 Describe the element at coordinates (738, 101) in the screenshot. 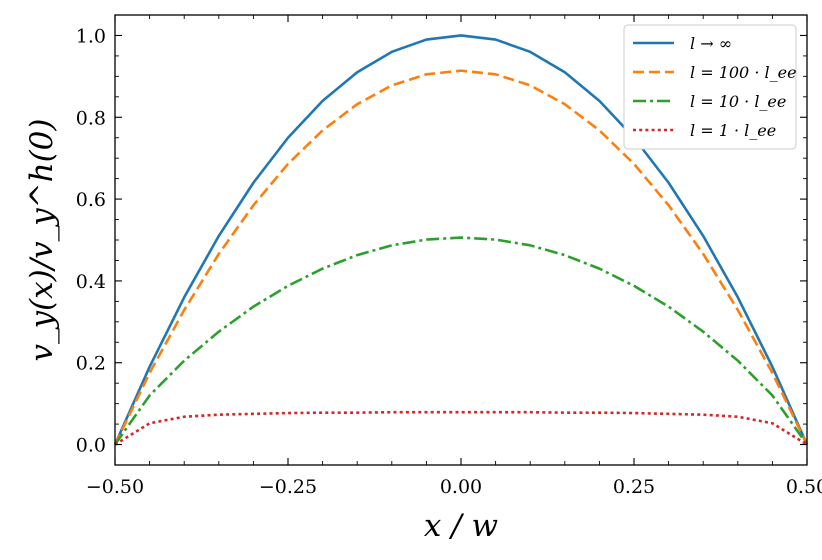

I see `legend-label-3: l = 10 · l_ee` at that location.